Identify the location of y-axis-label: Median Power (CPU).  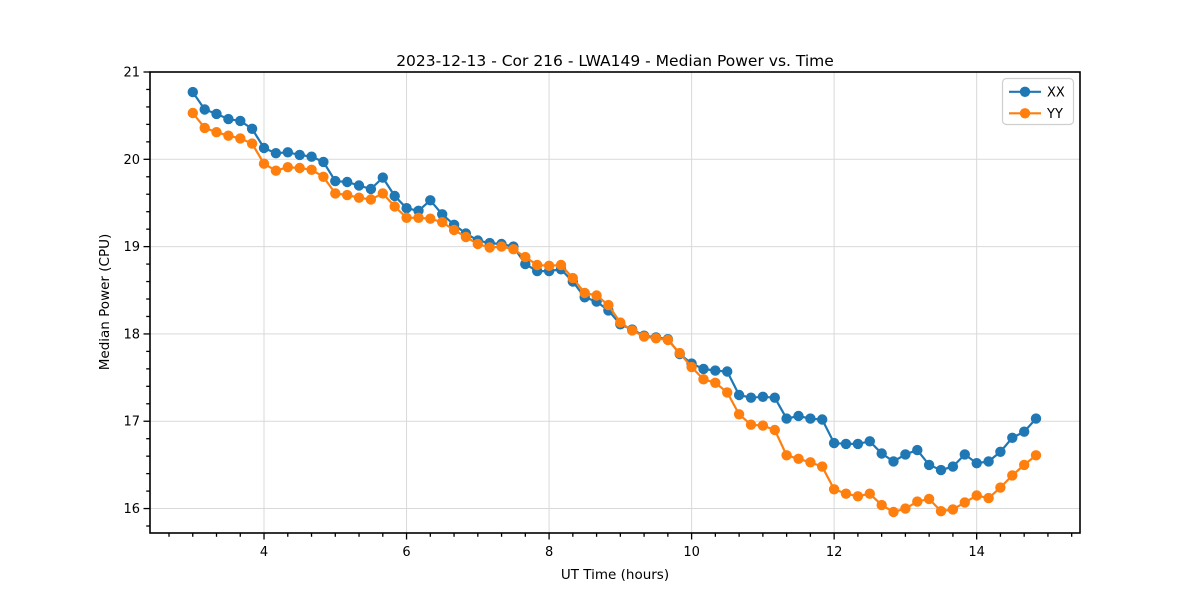
(105, 302).